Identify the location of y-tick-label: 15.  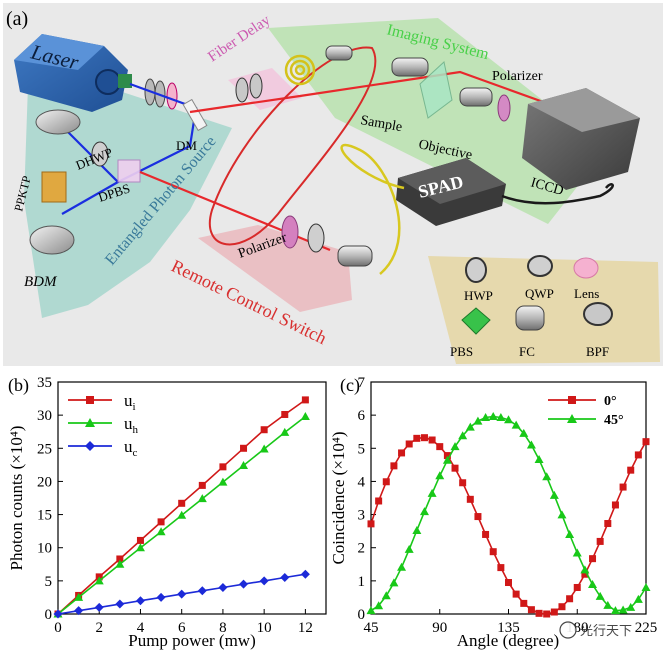
(44, 516).